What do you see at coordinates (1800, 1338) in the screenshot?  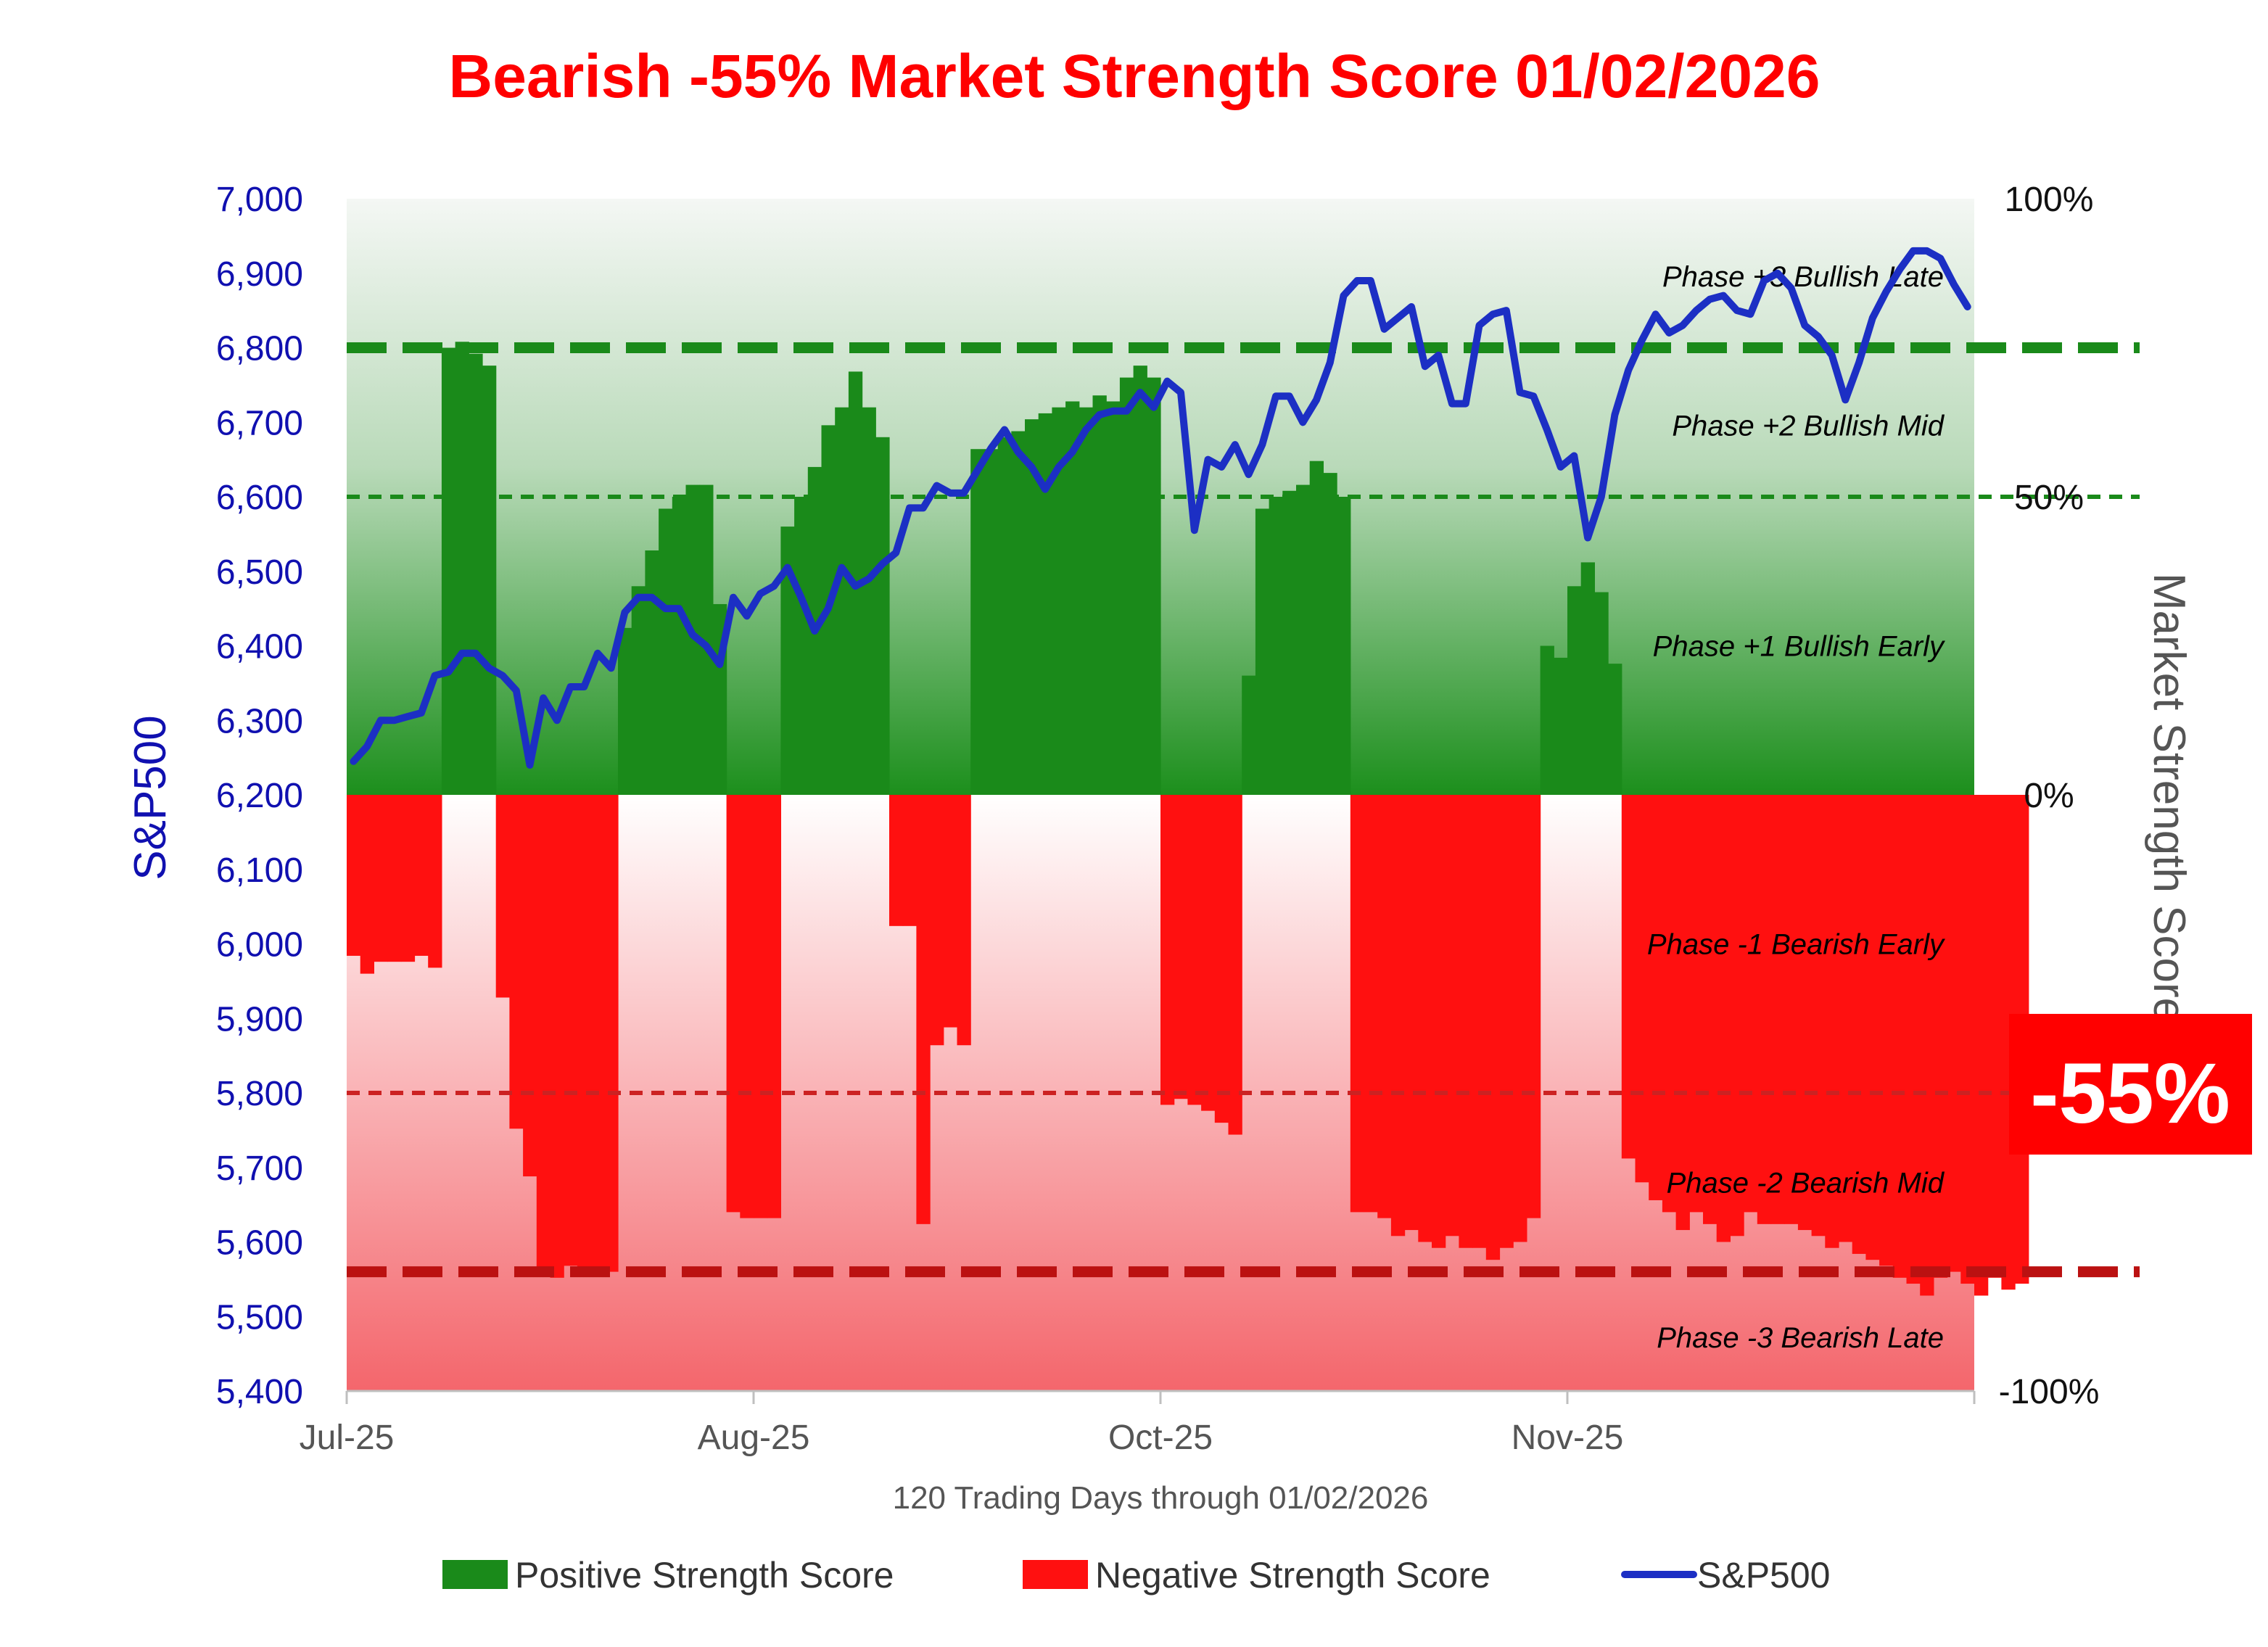 I see `phase-label: Phase -3 Bearish Late` at bounding box center [1800, 1338].